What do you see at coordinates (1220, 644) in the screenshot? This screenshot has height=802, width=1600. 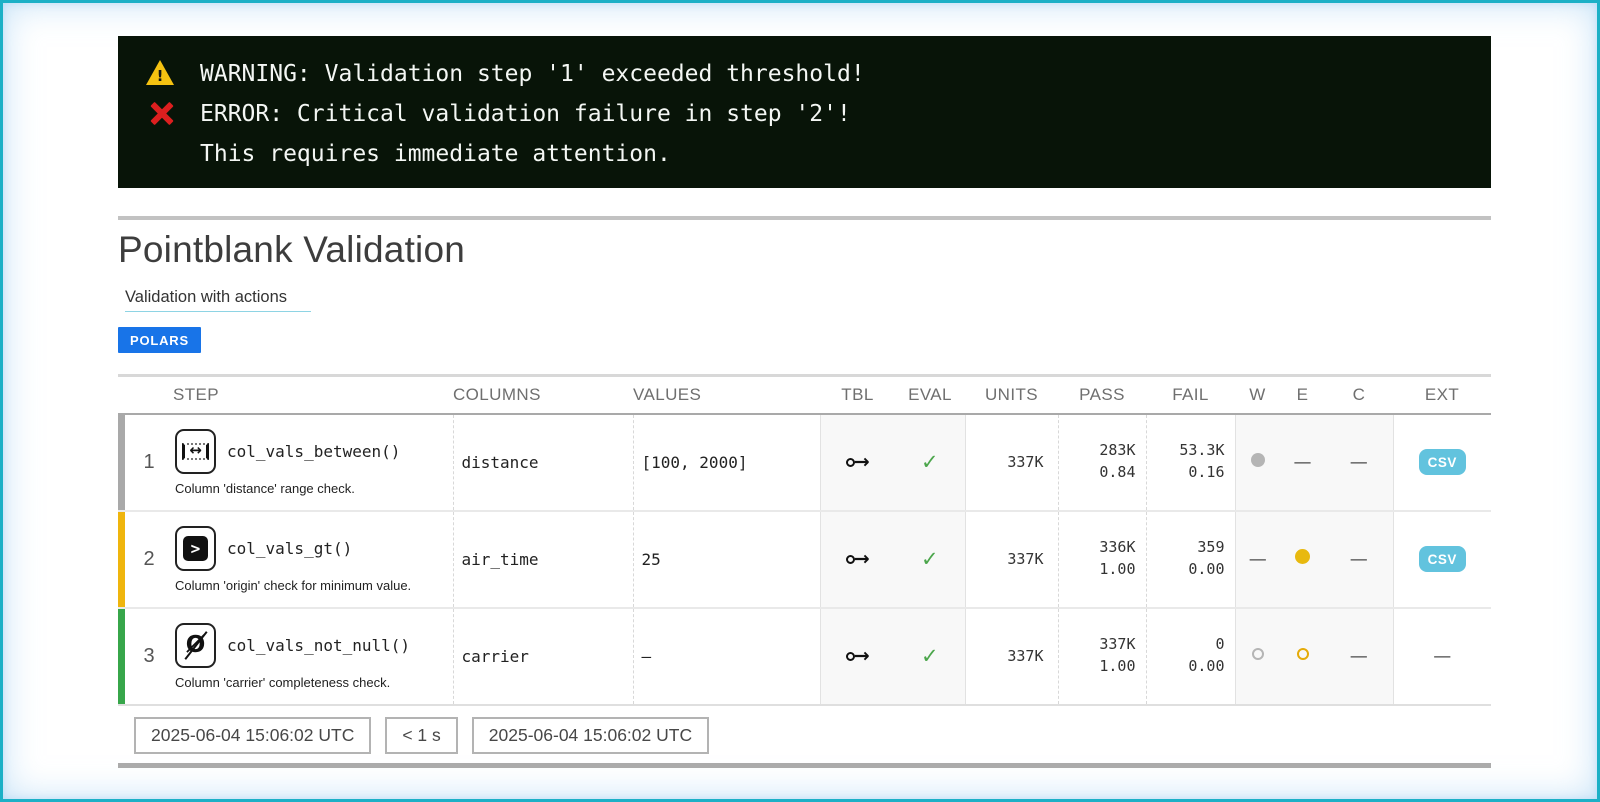 I see `fail-count: 0` at bounding box center [1220, 644].